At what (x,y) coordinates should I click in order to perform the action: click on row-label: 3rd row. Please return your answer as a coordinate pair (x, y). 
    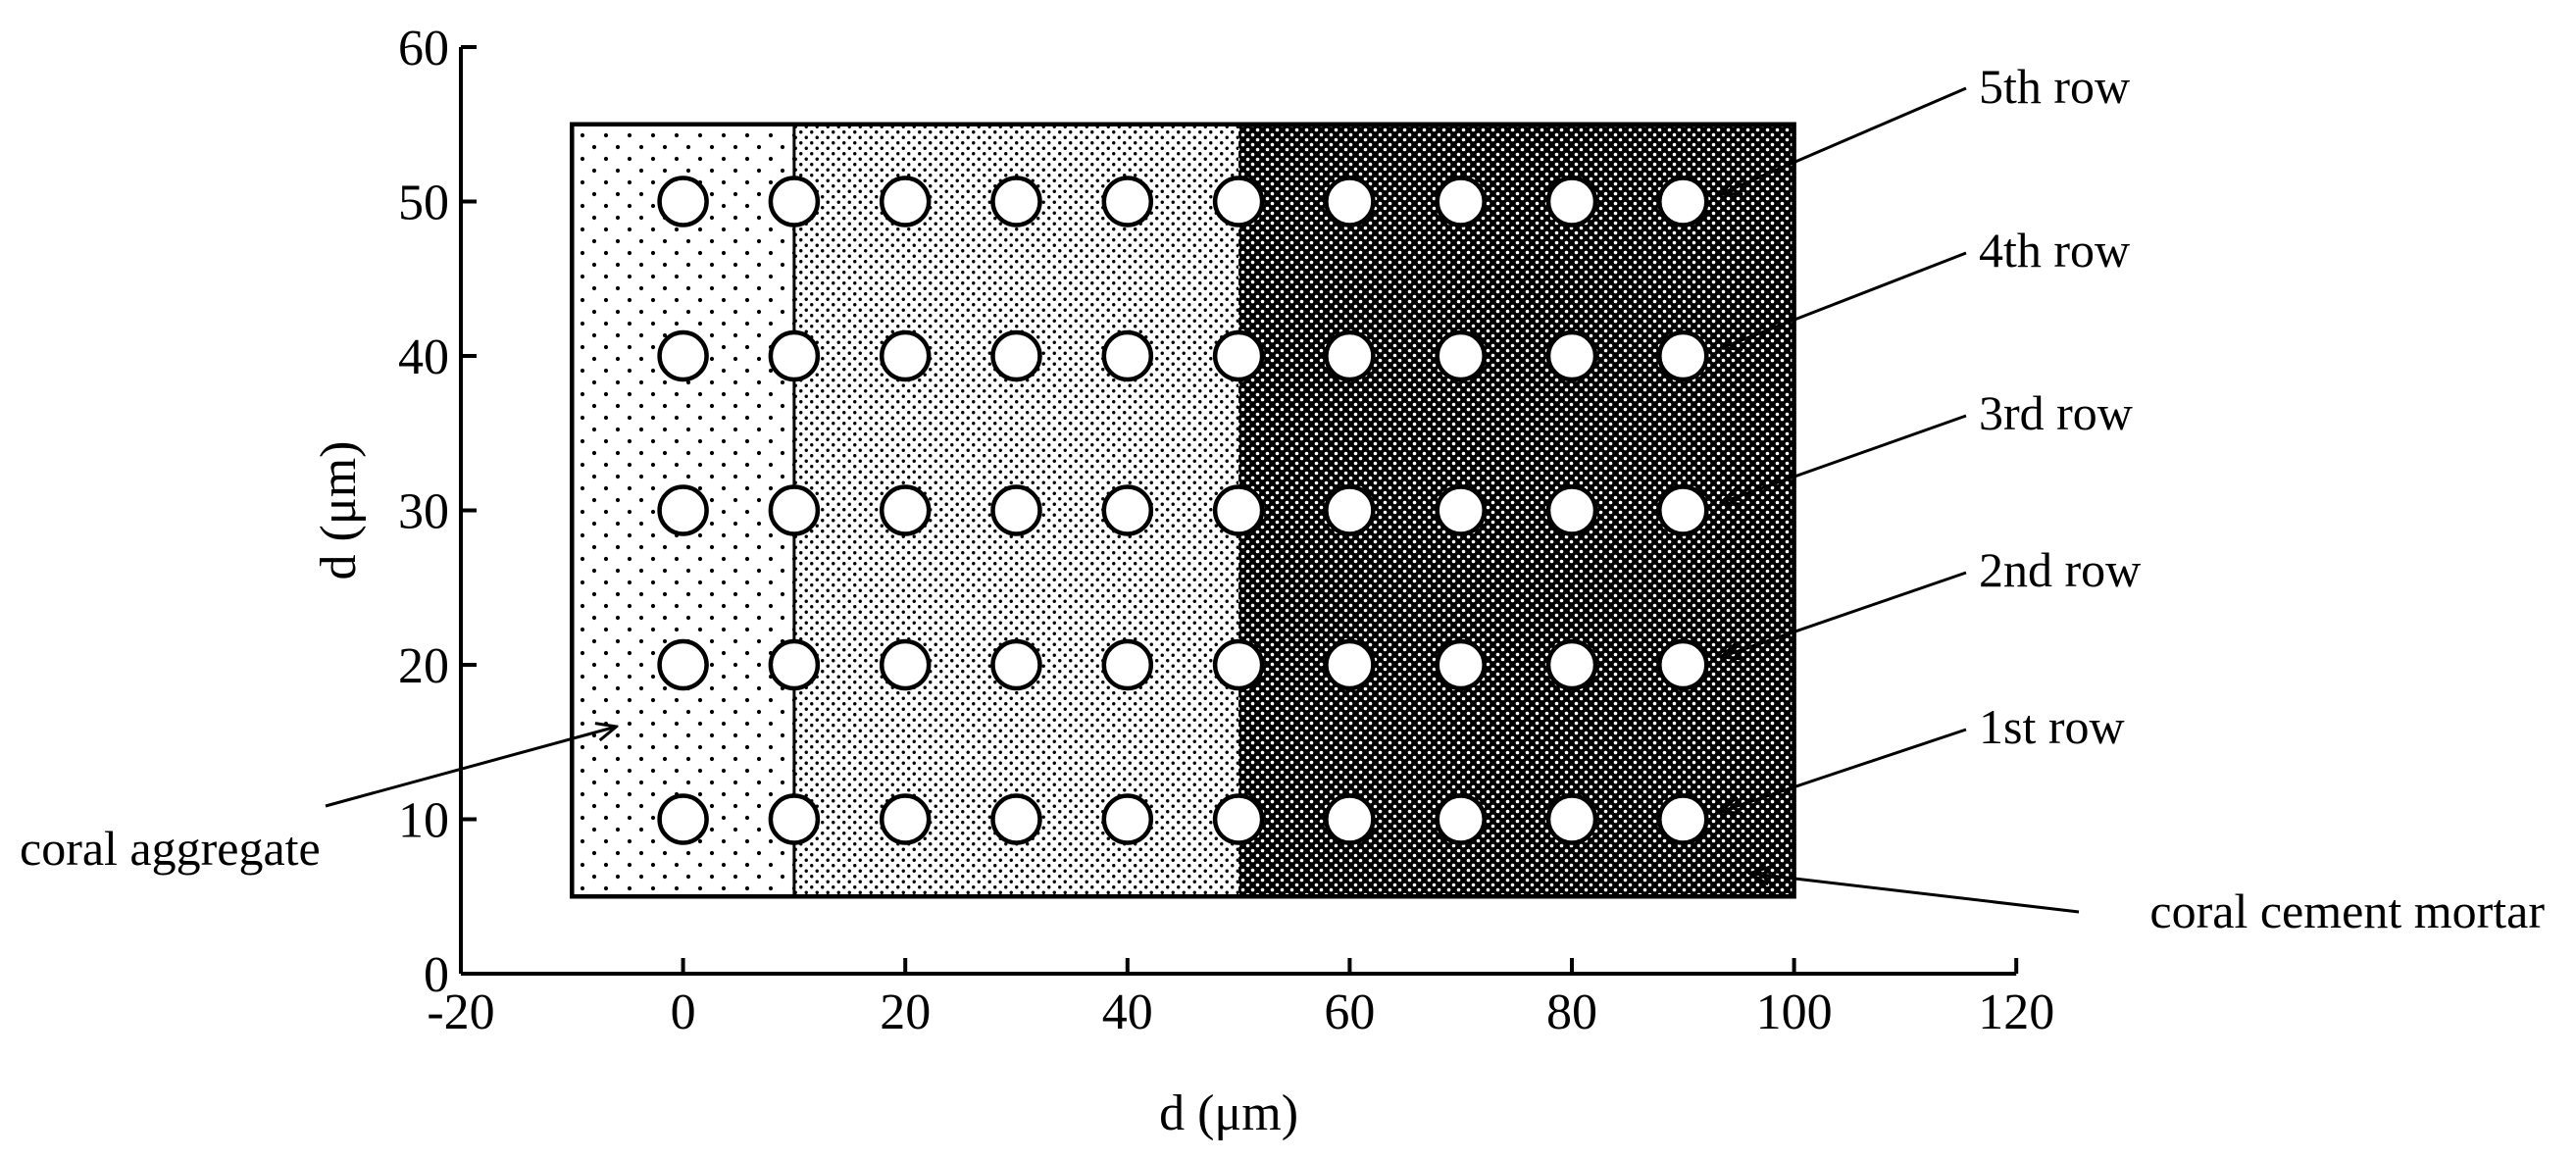
    Looking at the image, I should click on (2056, 413).